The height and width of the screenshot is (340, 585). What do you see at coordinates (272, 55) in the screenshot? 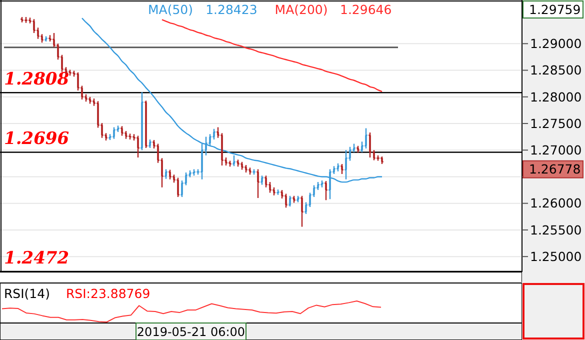
I see `line-series` at bounding box center [272, 55].